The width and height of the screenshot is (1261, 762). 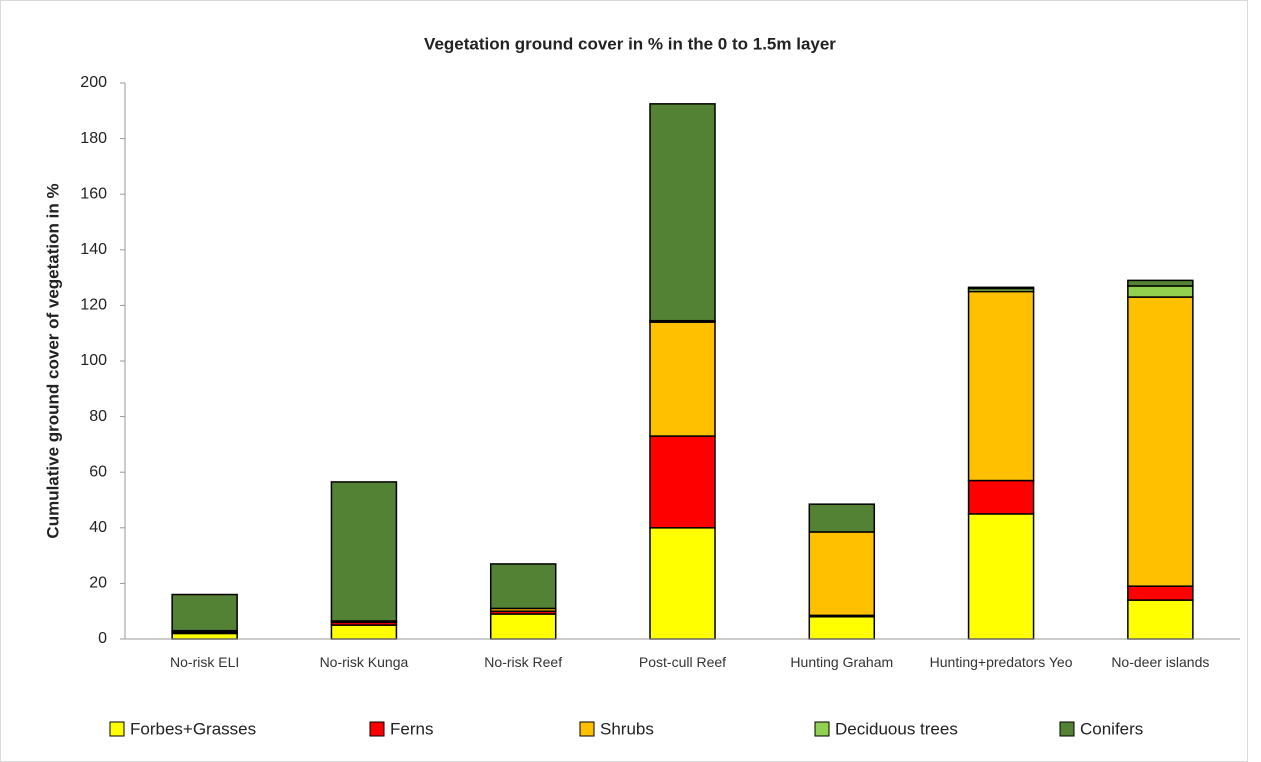 What do you see at coordinates (1001, 662) in the screenshot?
I see `x-tick-label: Hunting+predators Yeo` at bounding box center [1001, 662].